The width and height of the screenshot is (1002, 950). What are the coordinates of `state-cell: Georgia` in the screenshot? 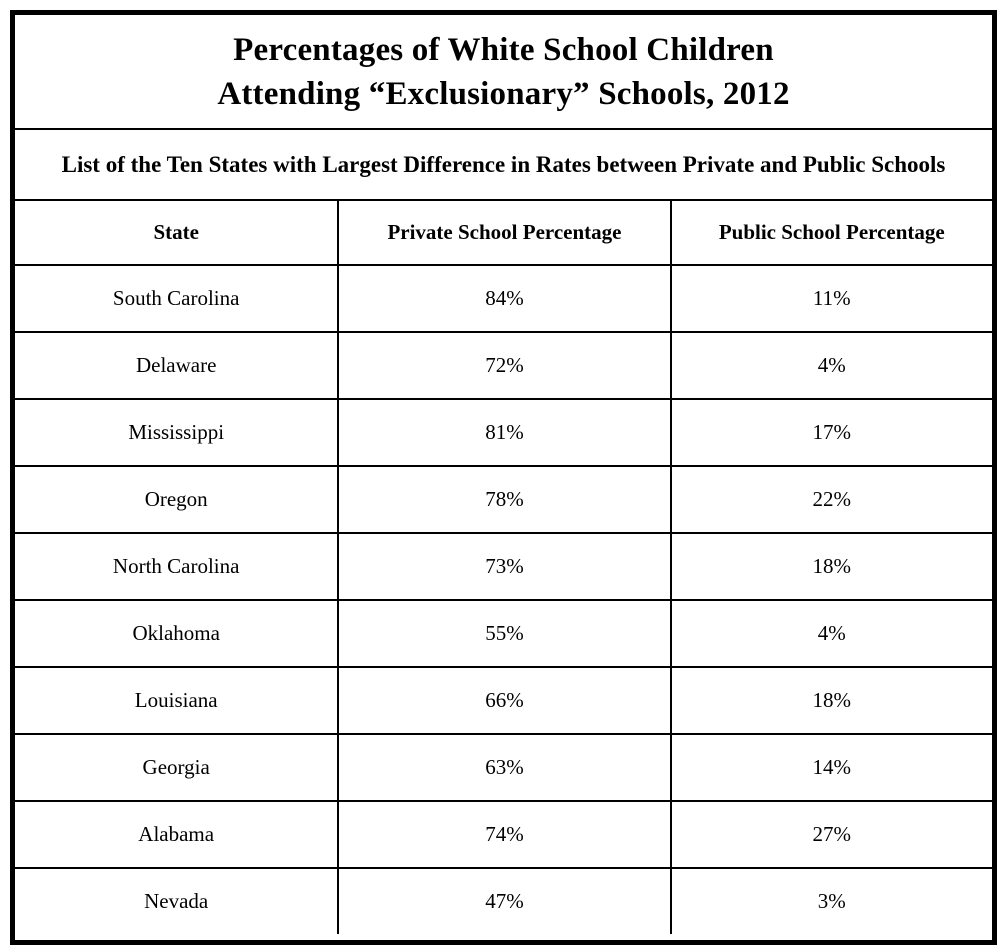 It's located at (177, 767).